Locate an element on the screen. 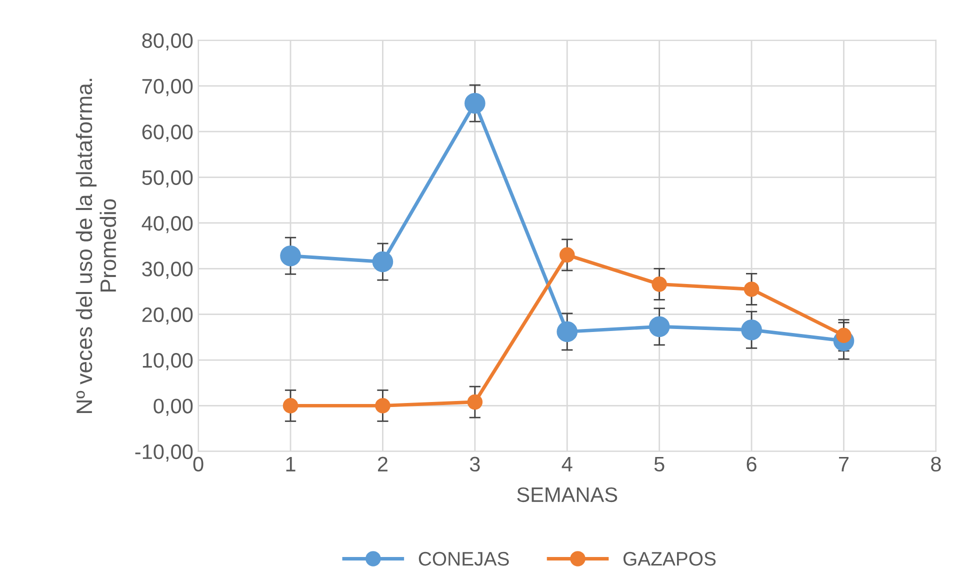 The image size is (958, 575). x-tick-label: 1 is located at coordinates (291, 464).